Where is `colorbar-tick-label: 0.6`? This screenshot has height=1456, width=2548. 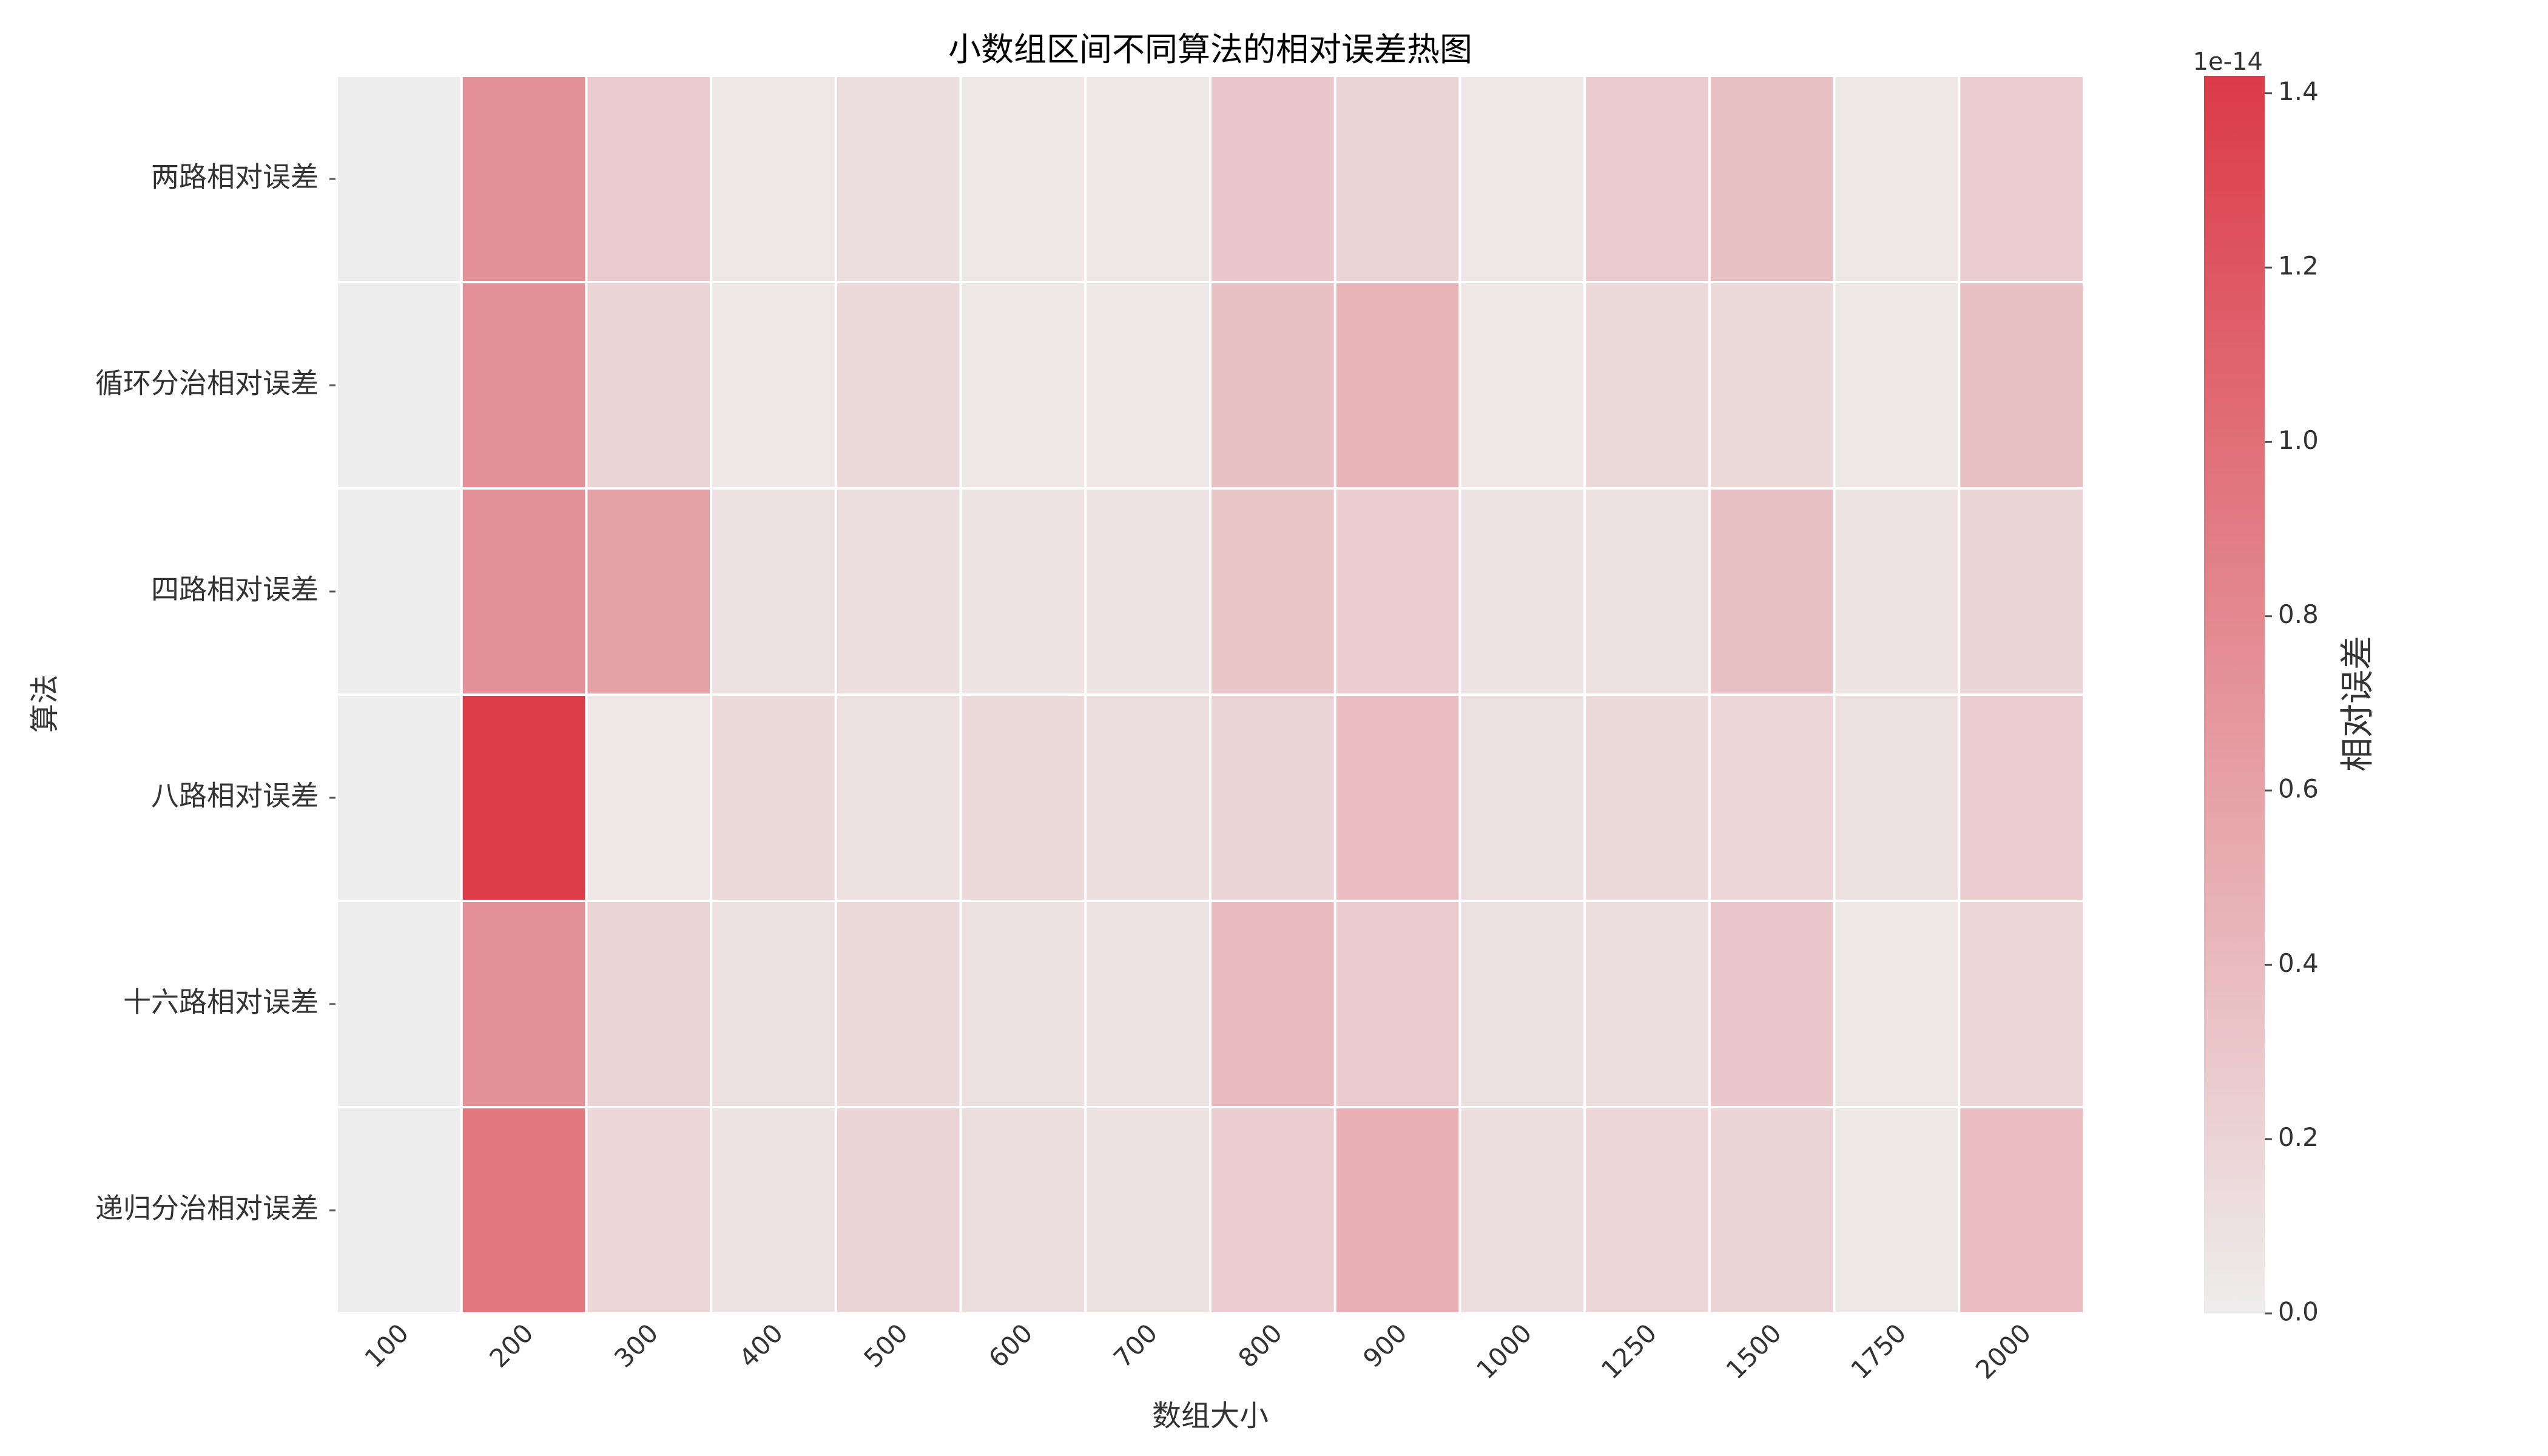
colorbar-tick-label: 0.6 is located at coordinates (2298, 789).